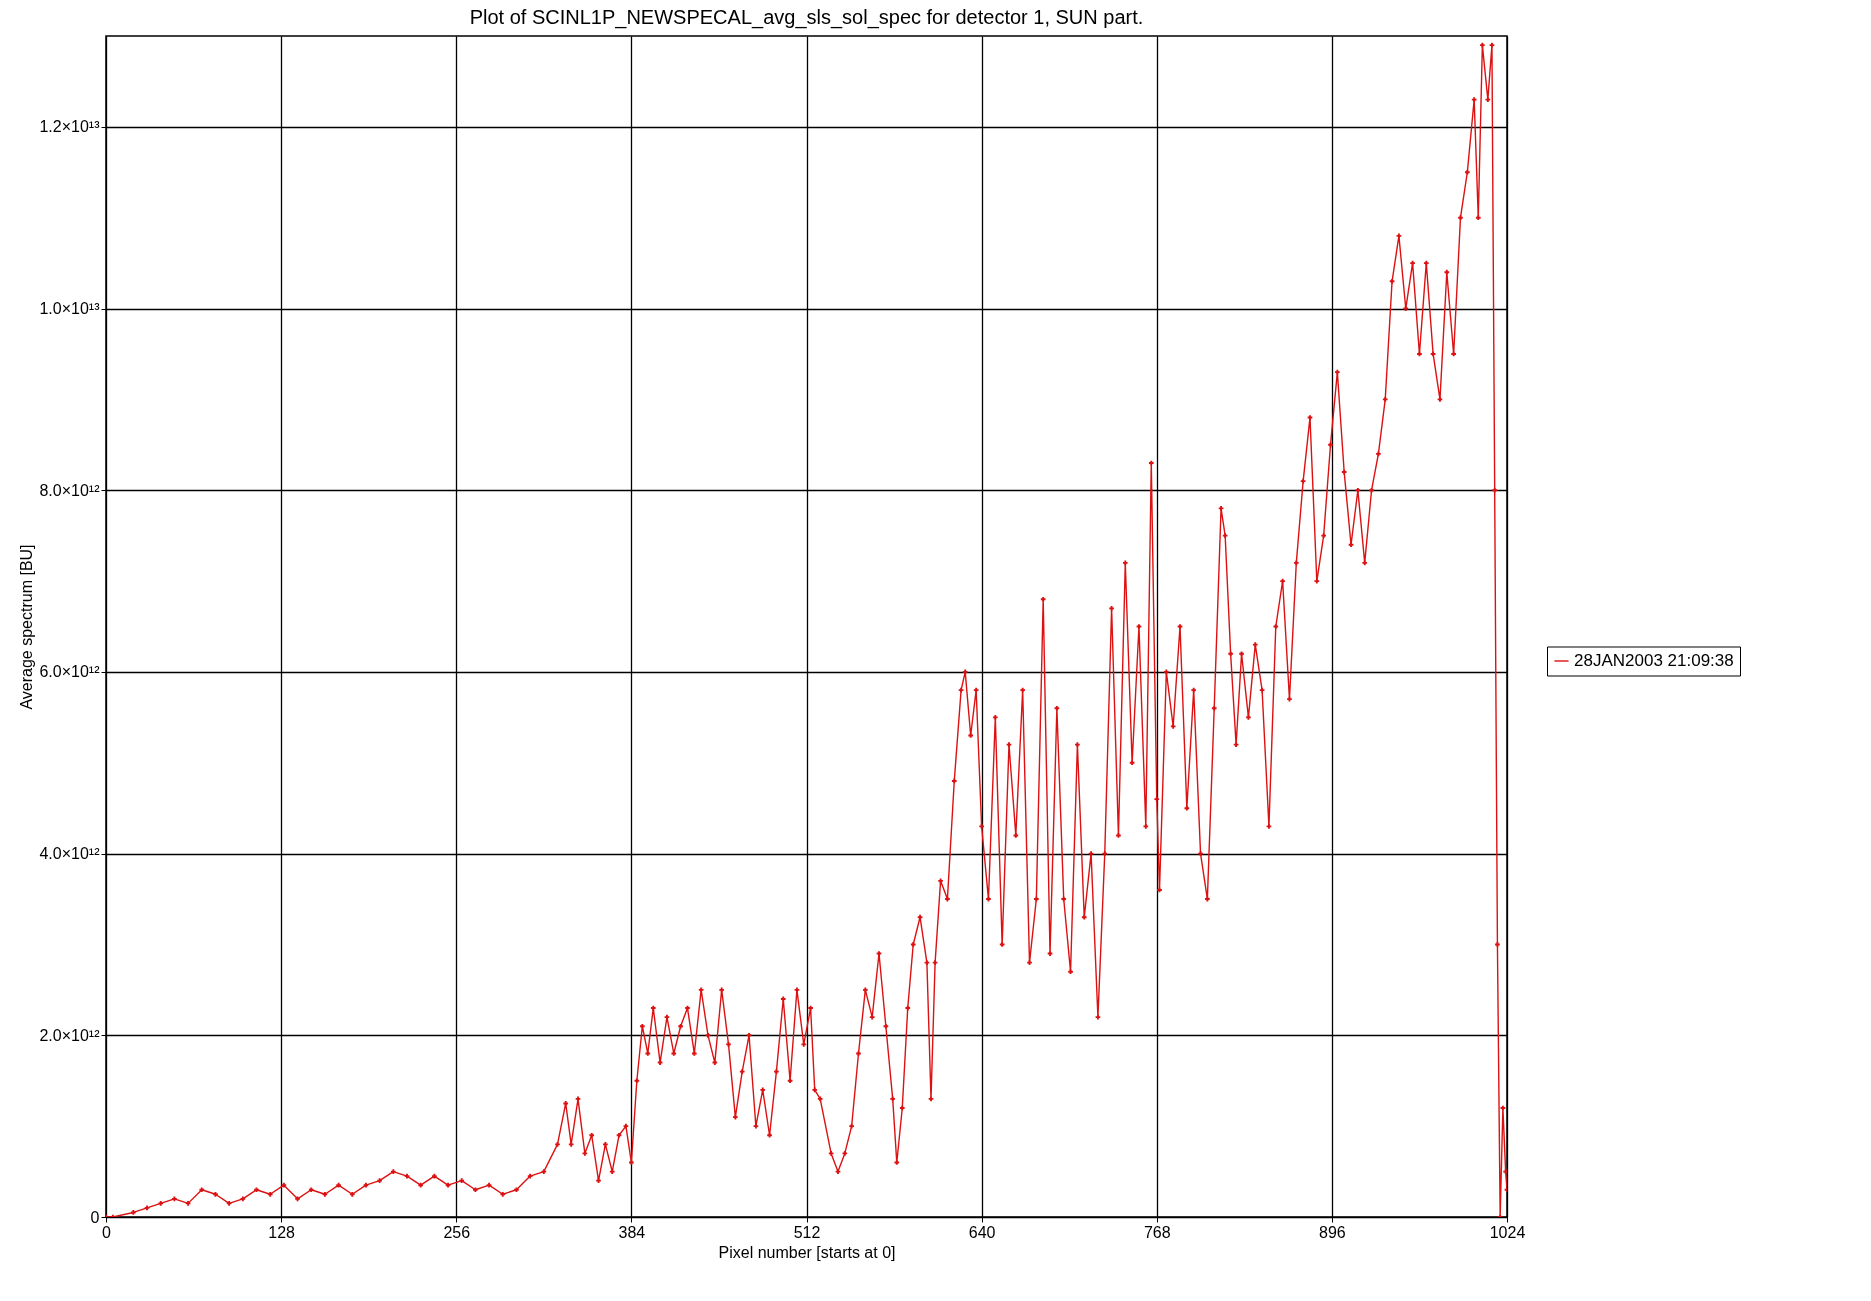  Describe the element at coordinates (806, 17) in the screenshot. I see `chart-title: Plot of SCINL1P_NEWSPECAL_avg_sls_sol_spec for detector 1, SUN part.` at that location.